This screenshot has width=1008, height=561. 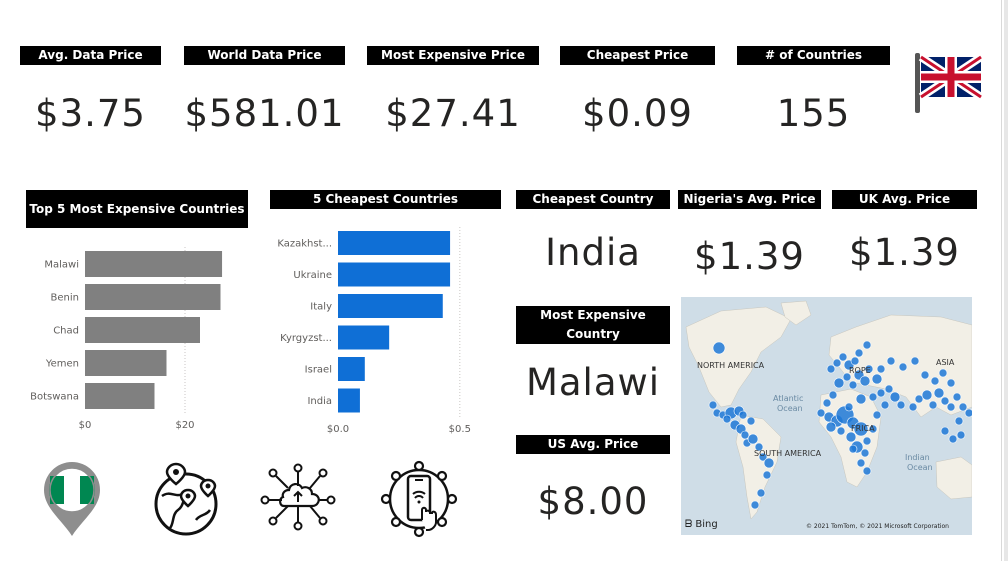 What do you see at coordinates (917, 457) in the screenshot?
I see `label-indian: Indian` at bounding box center [917, 457].